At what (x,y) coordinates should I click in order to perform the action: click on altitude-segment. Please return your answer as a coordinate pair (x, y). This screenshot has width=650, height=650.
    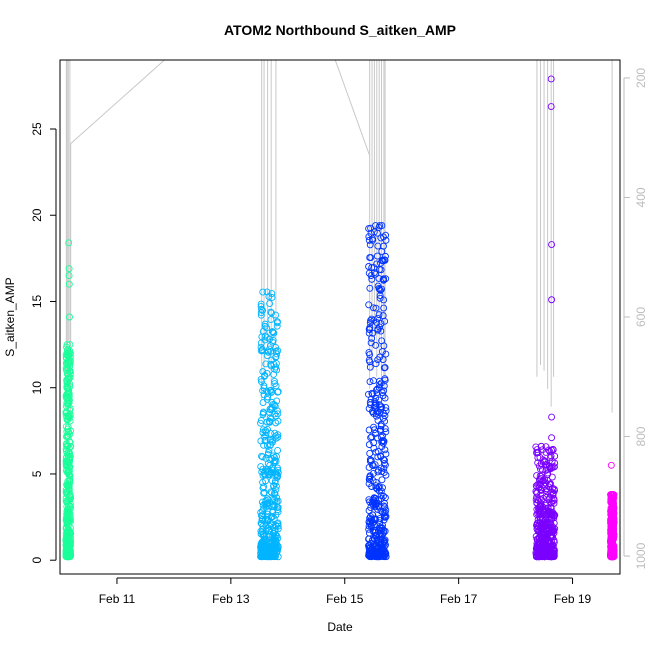
    Looking at the image, I should click on (352, 107).